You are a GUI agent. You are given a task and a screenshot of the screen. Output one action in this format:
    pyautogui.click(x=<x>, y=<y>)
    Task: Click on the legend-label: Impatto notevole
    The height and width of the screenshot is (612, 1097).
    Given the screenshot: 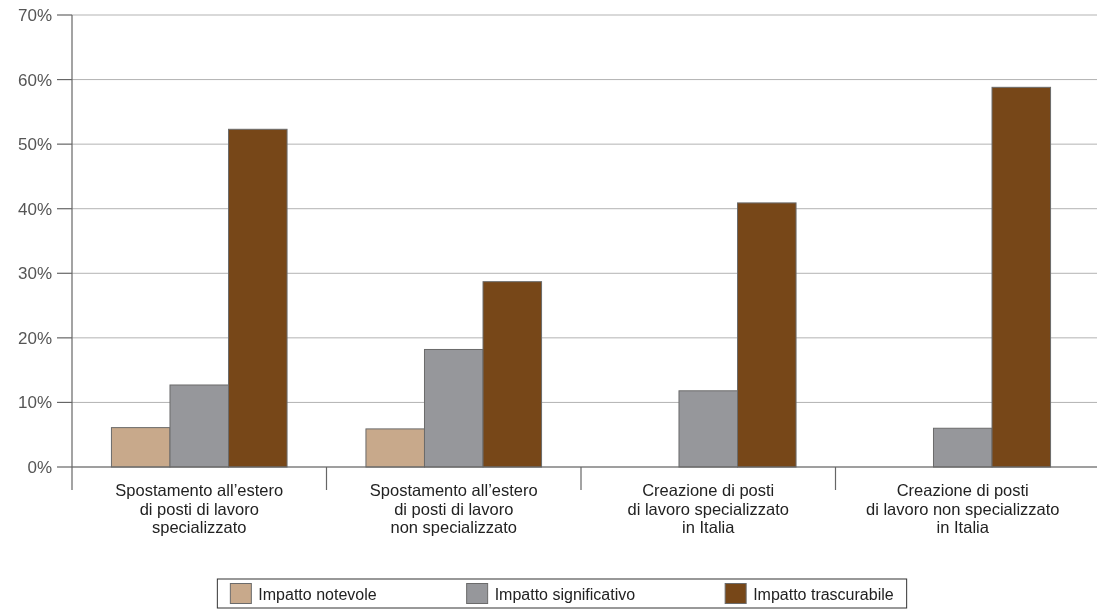 What is the action you would take?
    pyautogui.click(x=317, y=594)
    